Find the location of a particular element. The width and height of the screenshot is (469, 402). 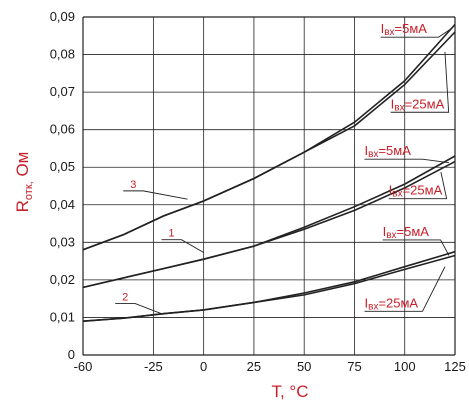

curve-label: 1 is located at coordinates (171, 234).